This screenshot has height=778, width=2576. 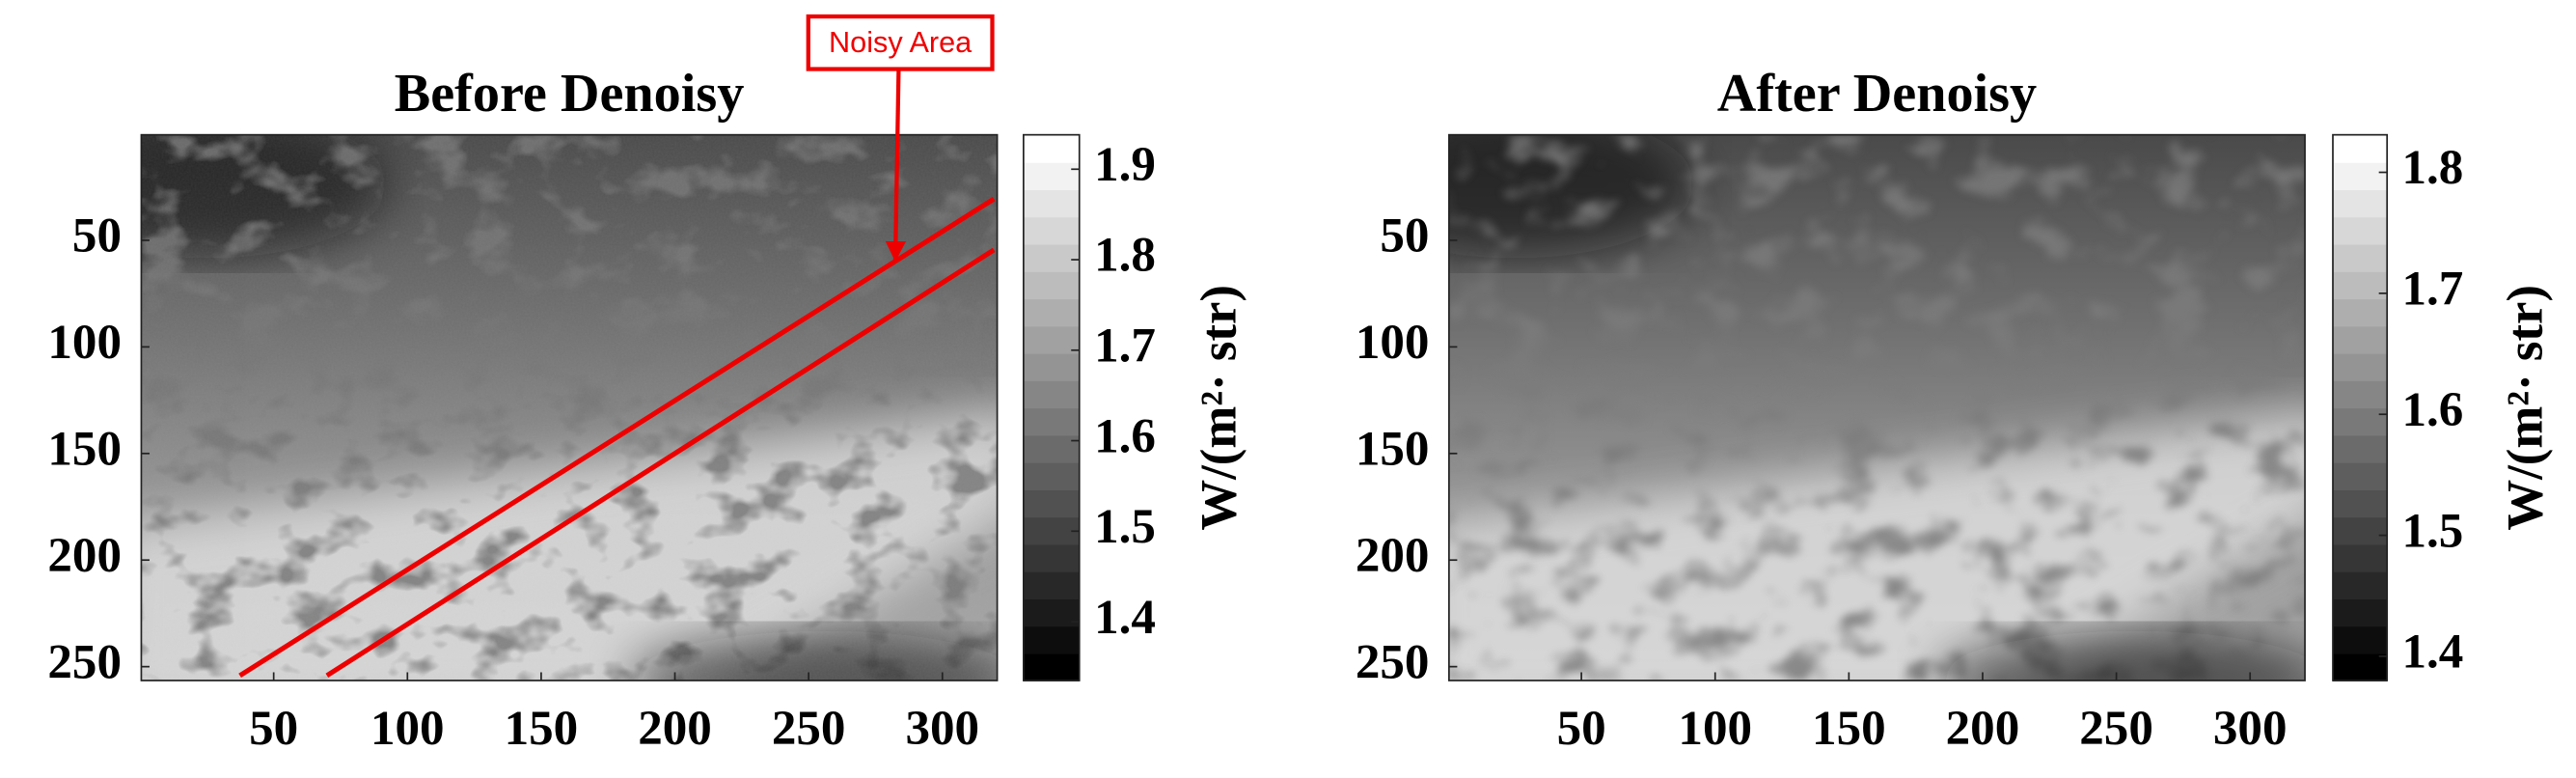 I want to click on title: After Denoisy, so click(x=1877, y=94).